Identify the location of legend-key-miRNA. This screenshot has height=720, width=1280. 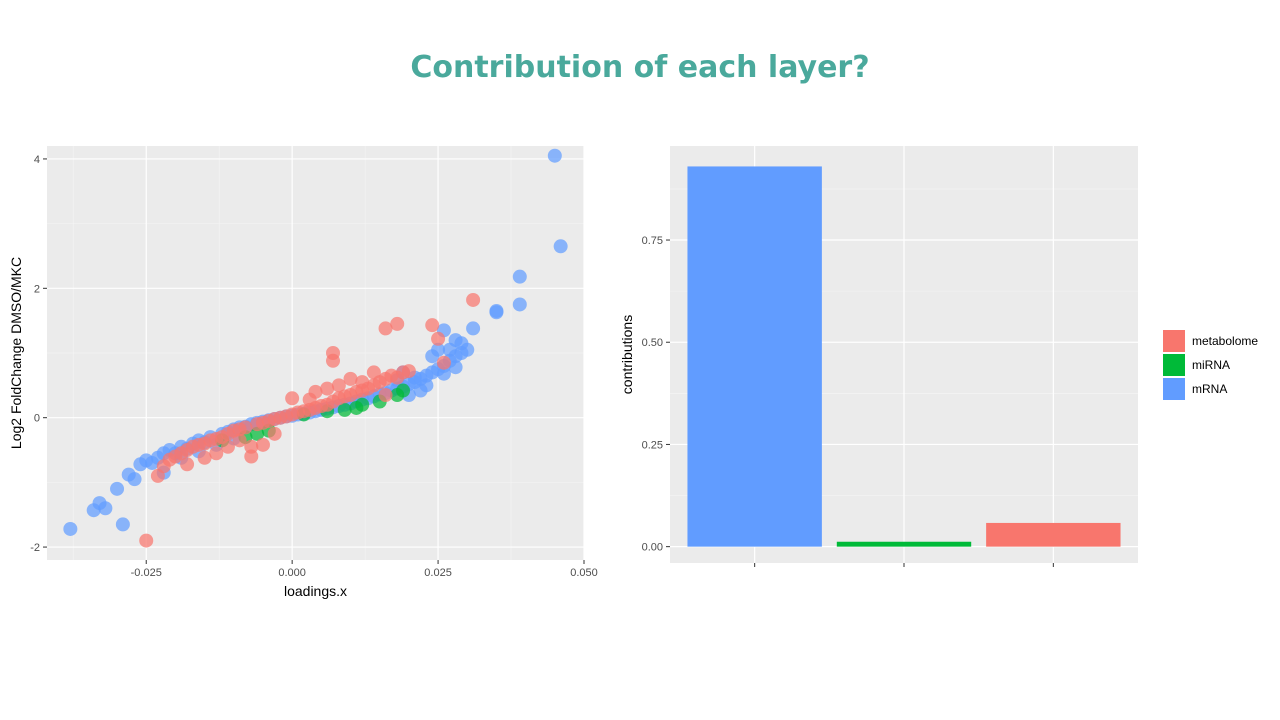
(1174, 365).